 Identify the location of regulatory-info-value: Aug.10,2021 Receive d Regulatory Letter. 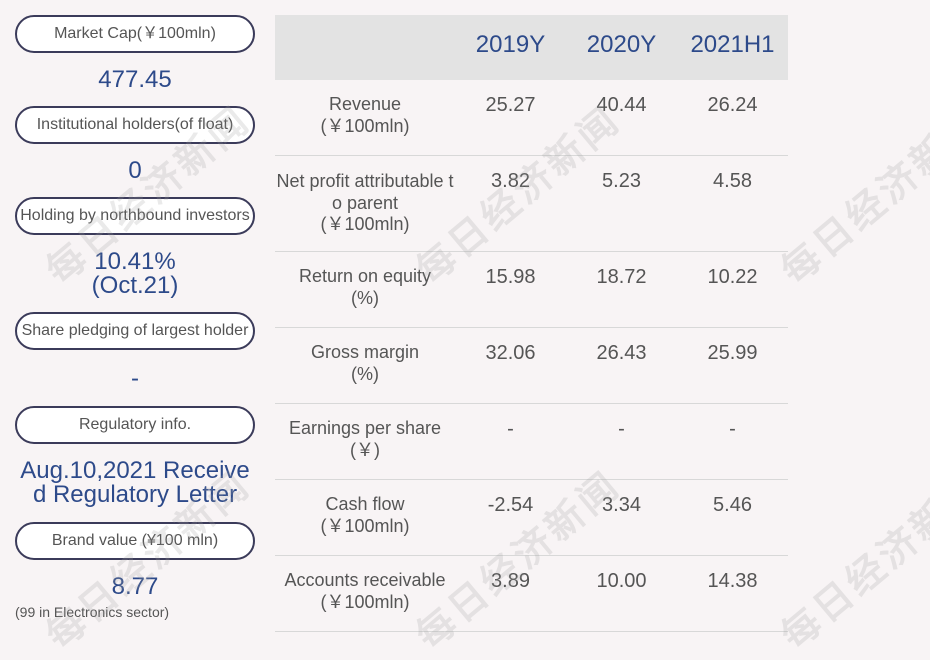
(135, 483).